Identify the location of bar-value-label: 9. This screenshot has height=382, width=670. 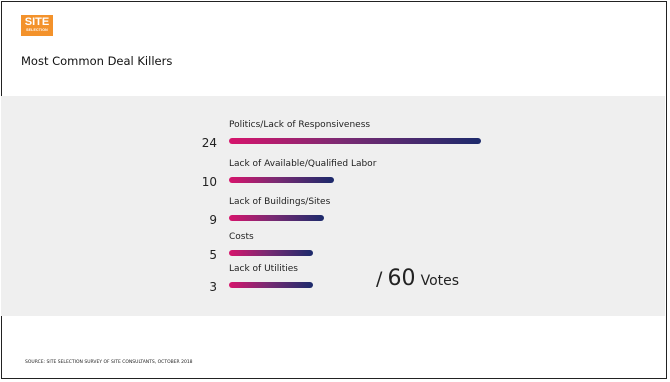
(213, 220).